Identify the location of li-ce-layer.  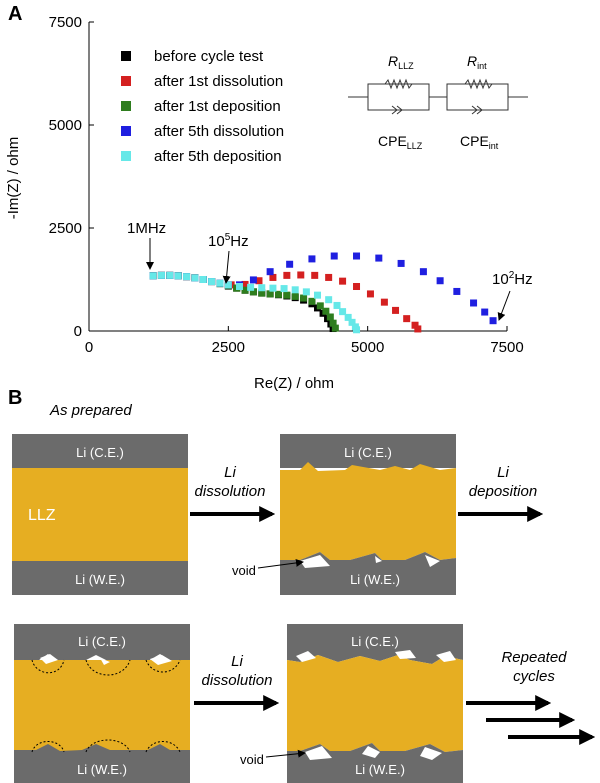
(375, 644).